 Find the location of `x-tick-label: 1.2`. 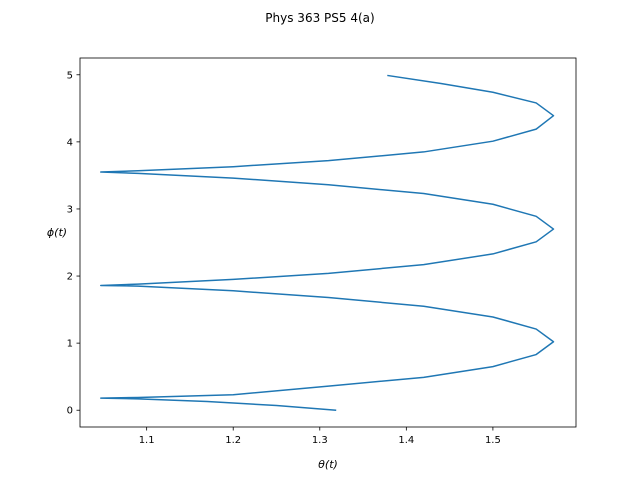

x-tick-label: 1.2 is located at coordinates (233, 440).